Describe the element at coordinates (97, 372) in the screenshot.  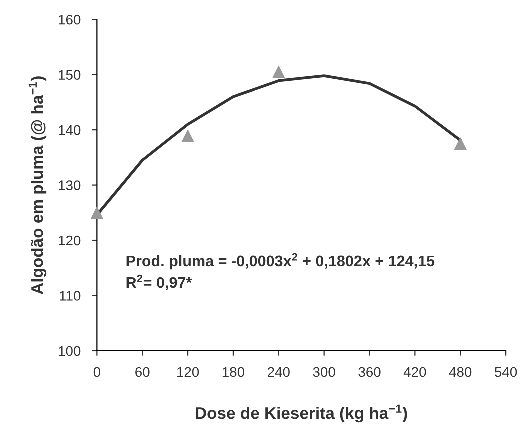
I see `x-tick-label: 0` at that location.